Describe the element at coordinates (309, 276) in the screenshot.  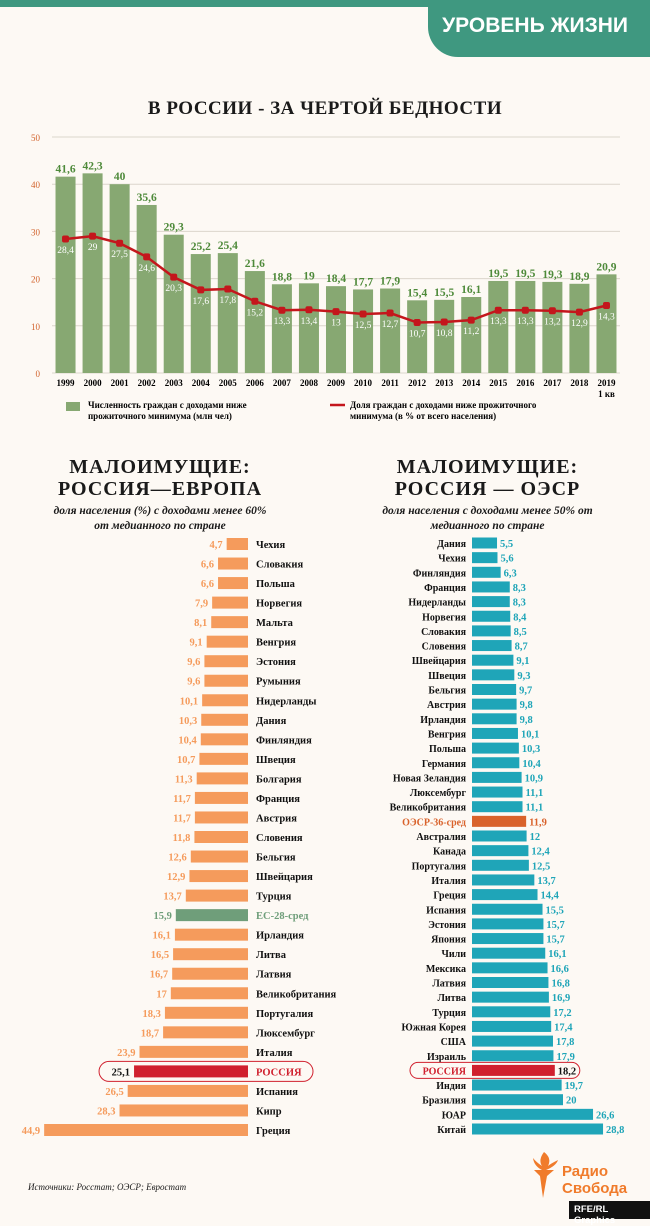
I see `bar-value-label: 19` at that location.